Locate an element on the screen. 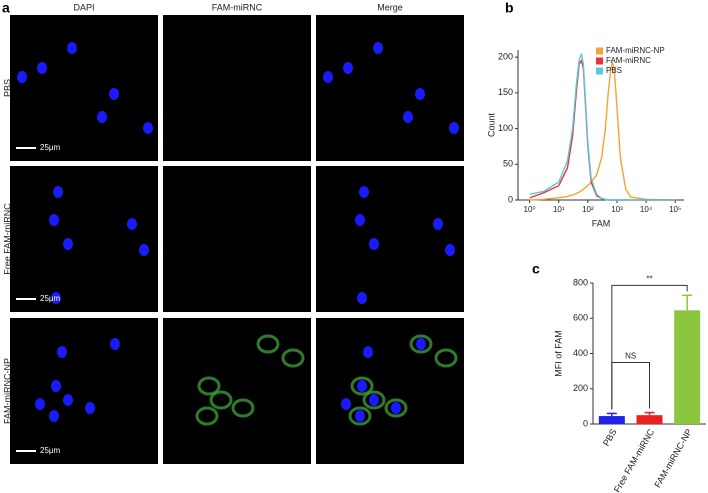  panel-letter: c is located at coordinates (536, 269).